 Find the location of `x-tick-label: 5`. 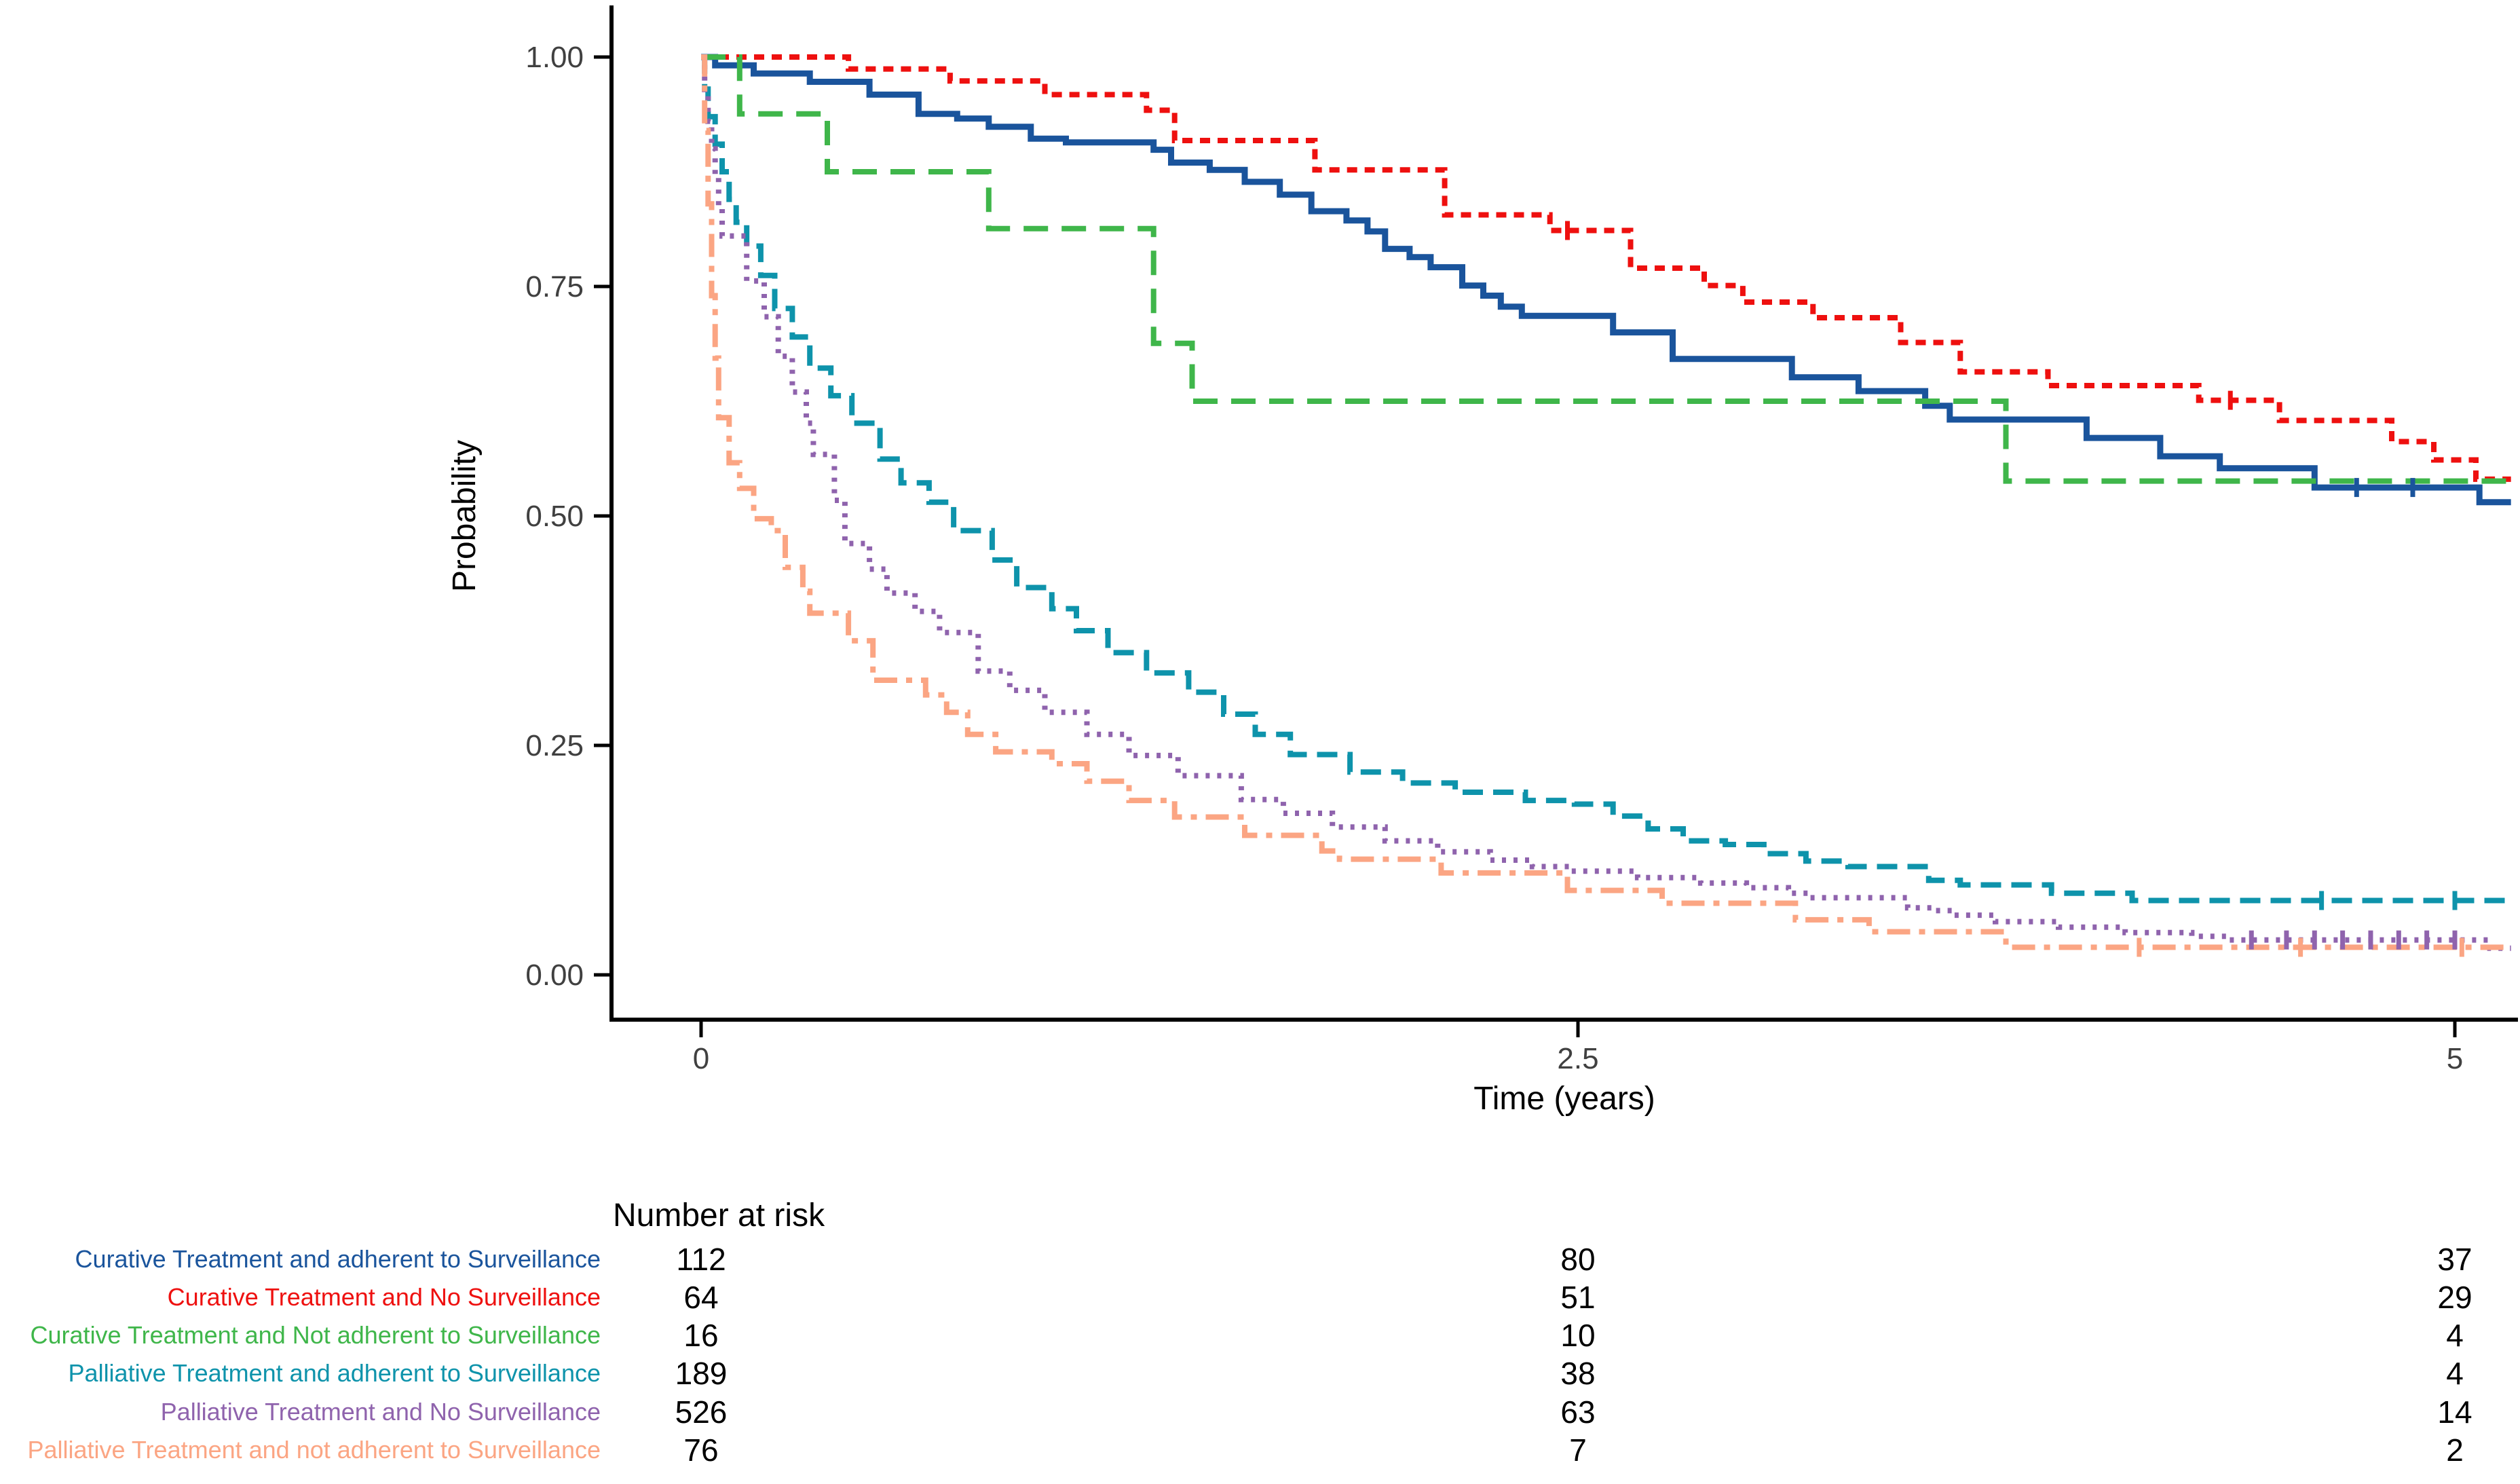

x-tick-label: 5 is located at coordinates (2455, 1058).